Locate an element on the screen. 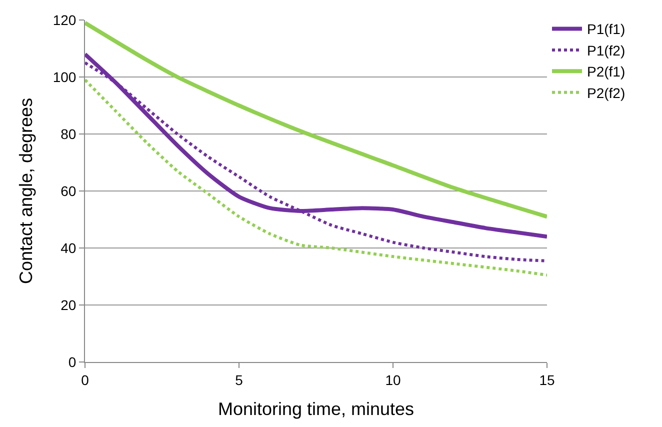 The height and width of the screenshot is (427, 662). y-tick-label: 40 is located at coordinates (68, 248).